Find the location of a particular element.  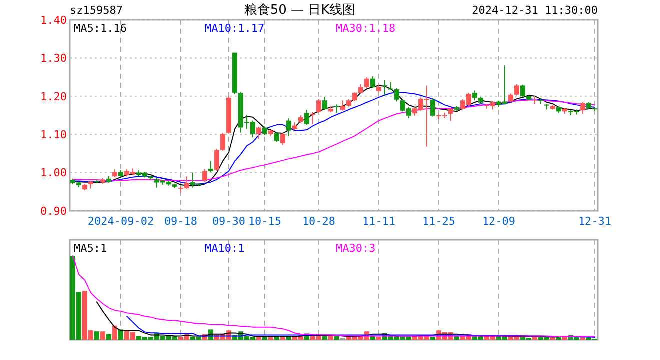

x-tick-label: 11-25 is located at coordinates (439, 221).